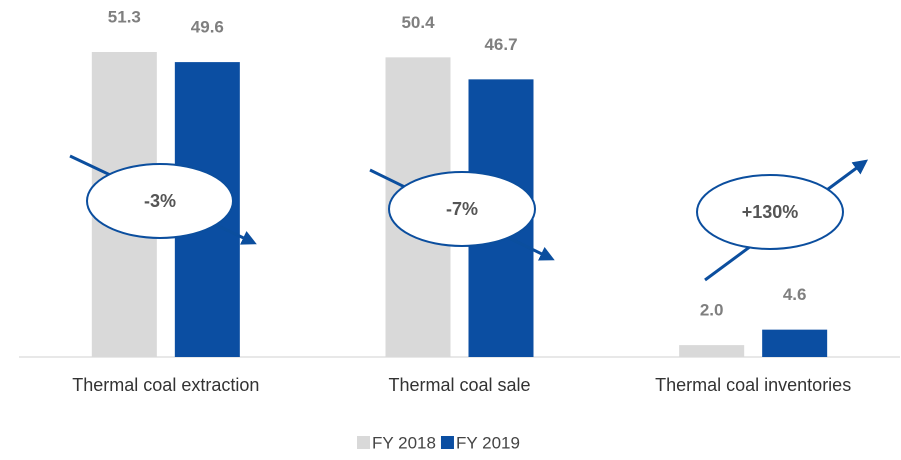 The height and width of the screenshot is (460, 901). I want to click on x-tick-label: Thermal coal extraction, so click(165, 385).